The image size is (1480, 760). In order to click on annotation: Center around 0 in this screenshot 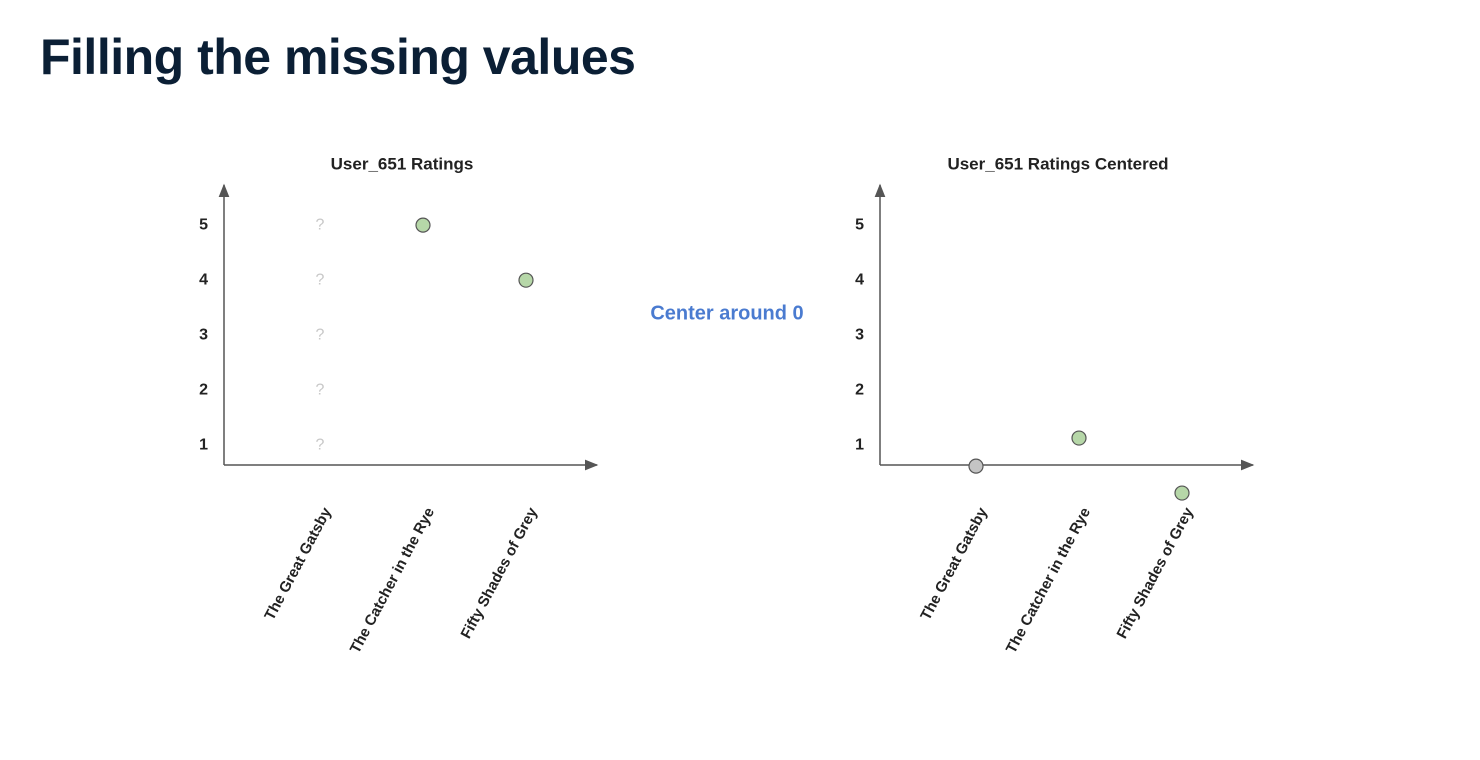, I will do `click(726, 313)`.